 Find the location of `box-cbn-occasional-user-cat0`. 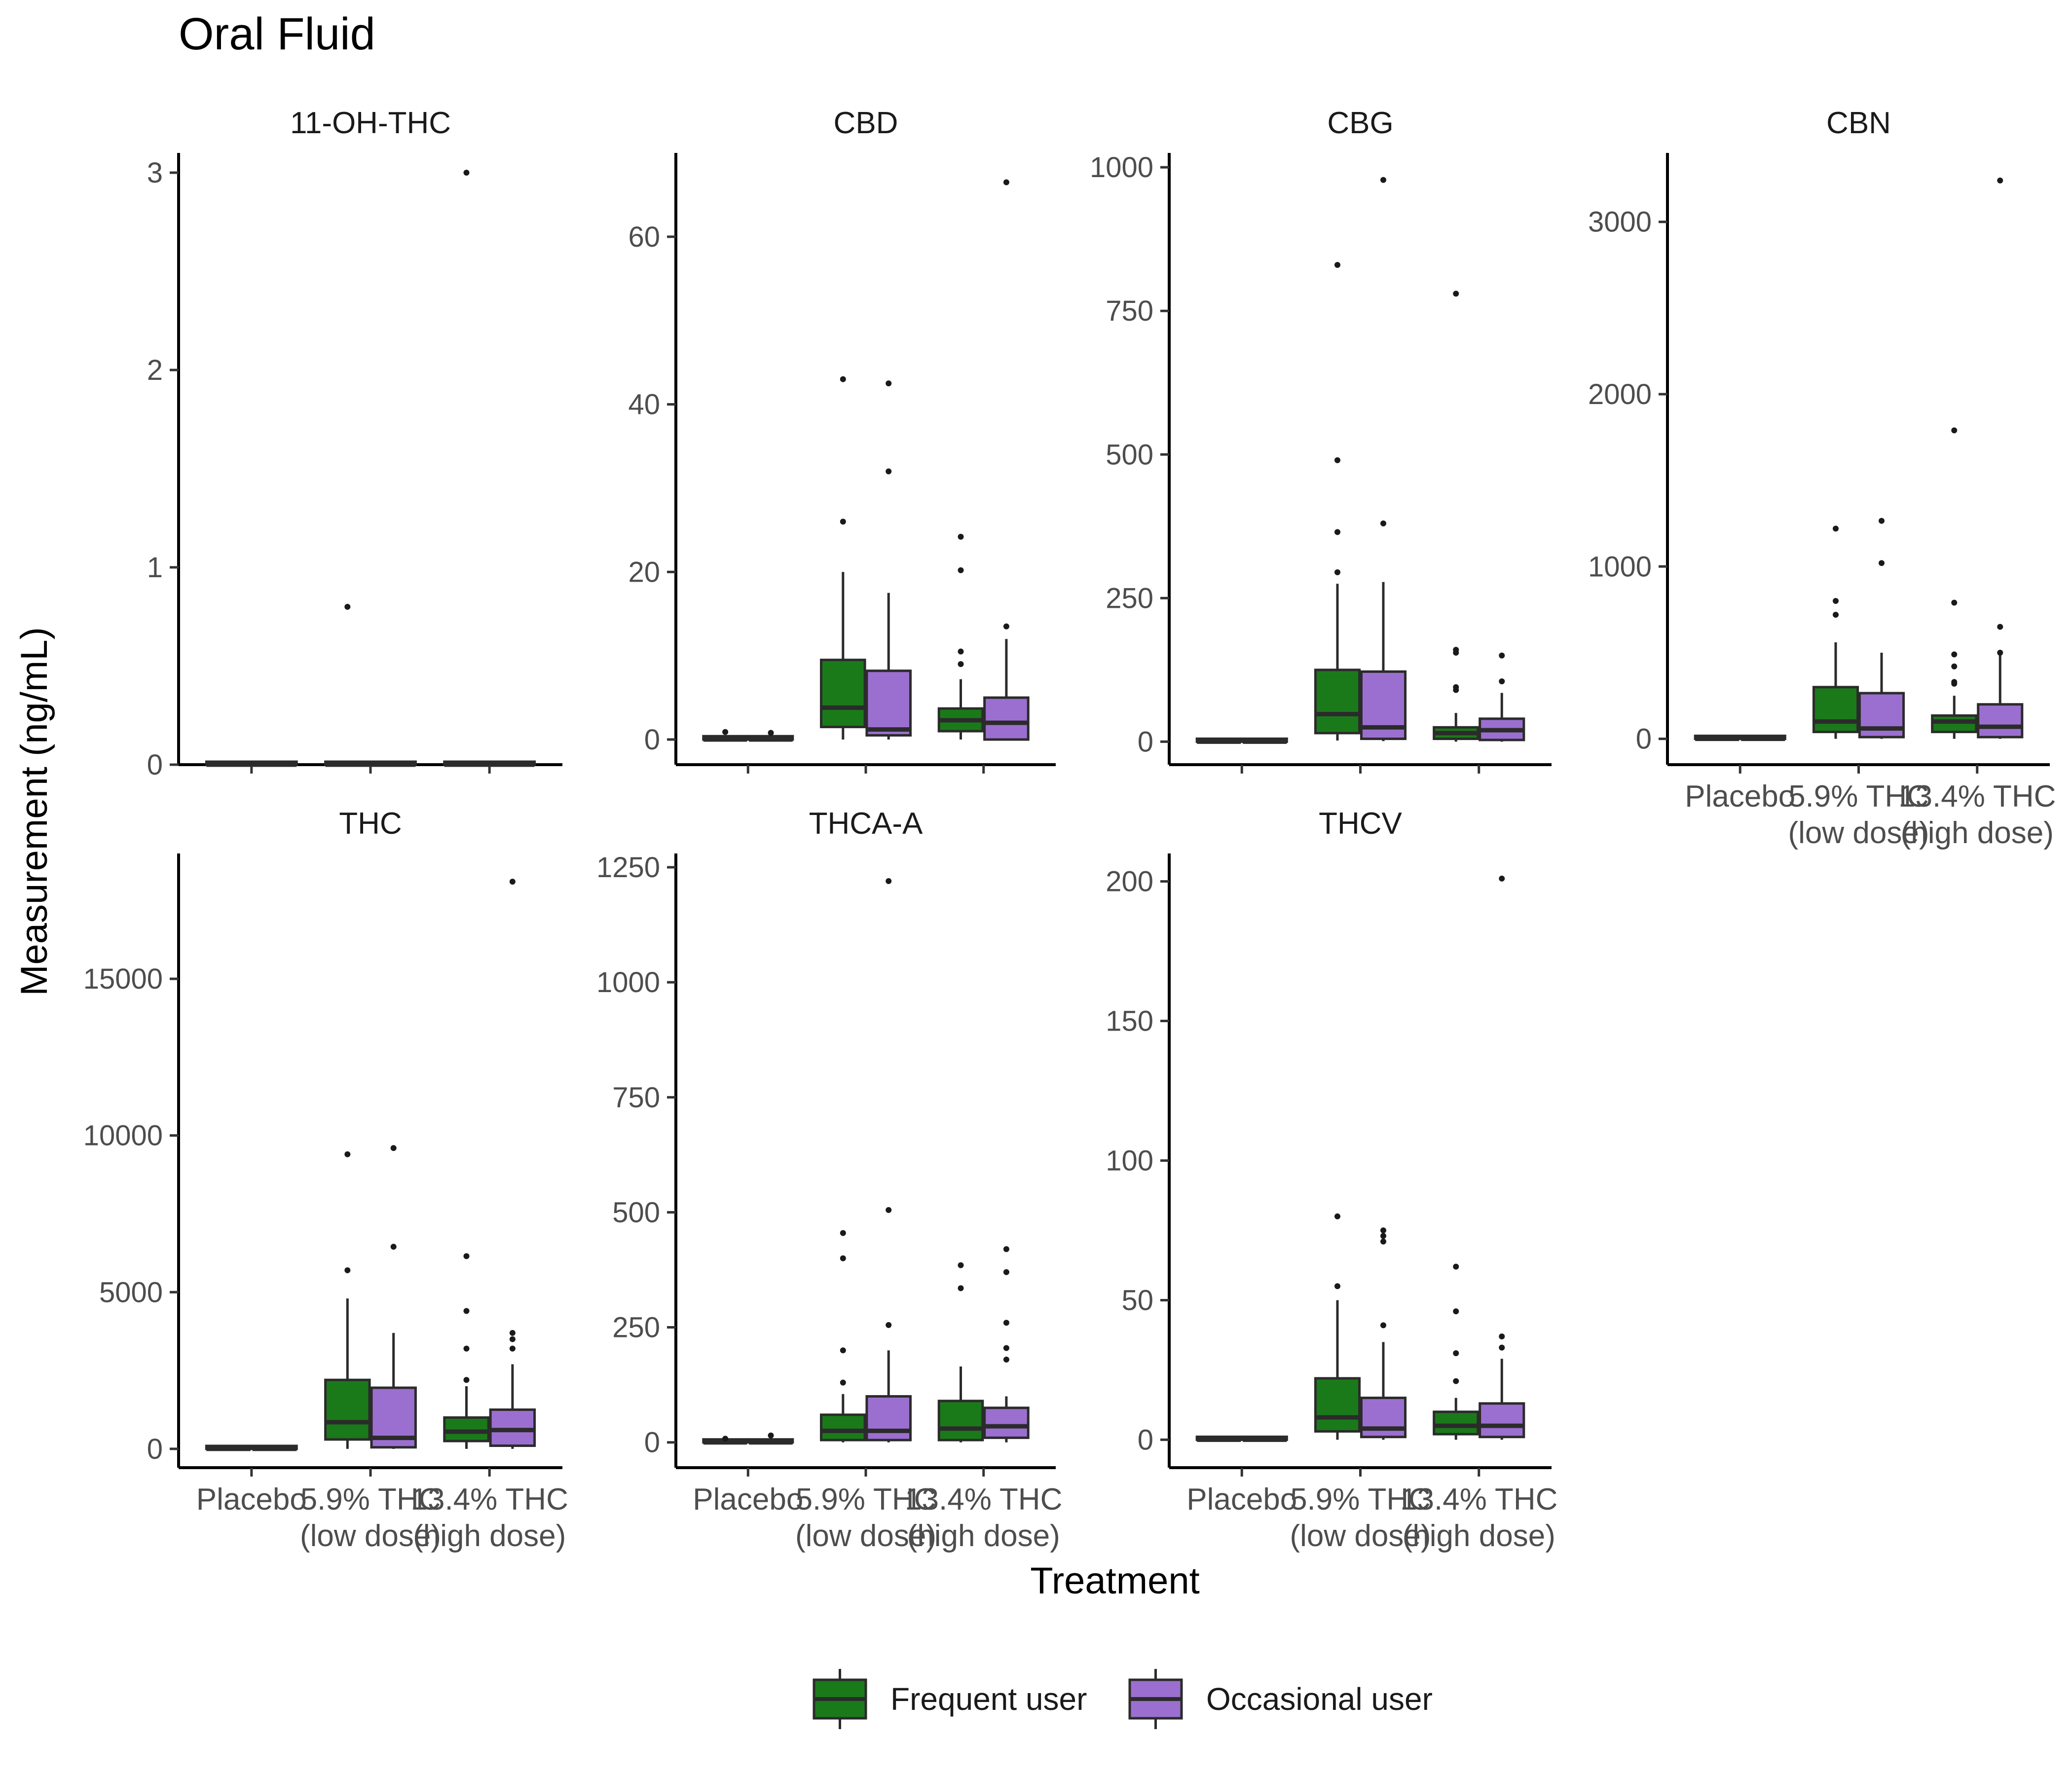

box-cbn-occasional-user-cat0 is located at coordinates (1763, 738).